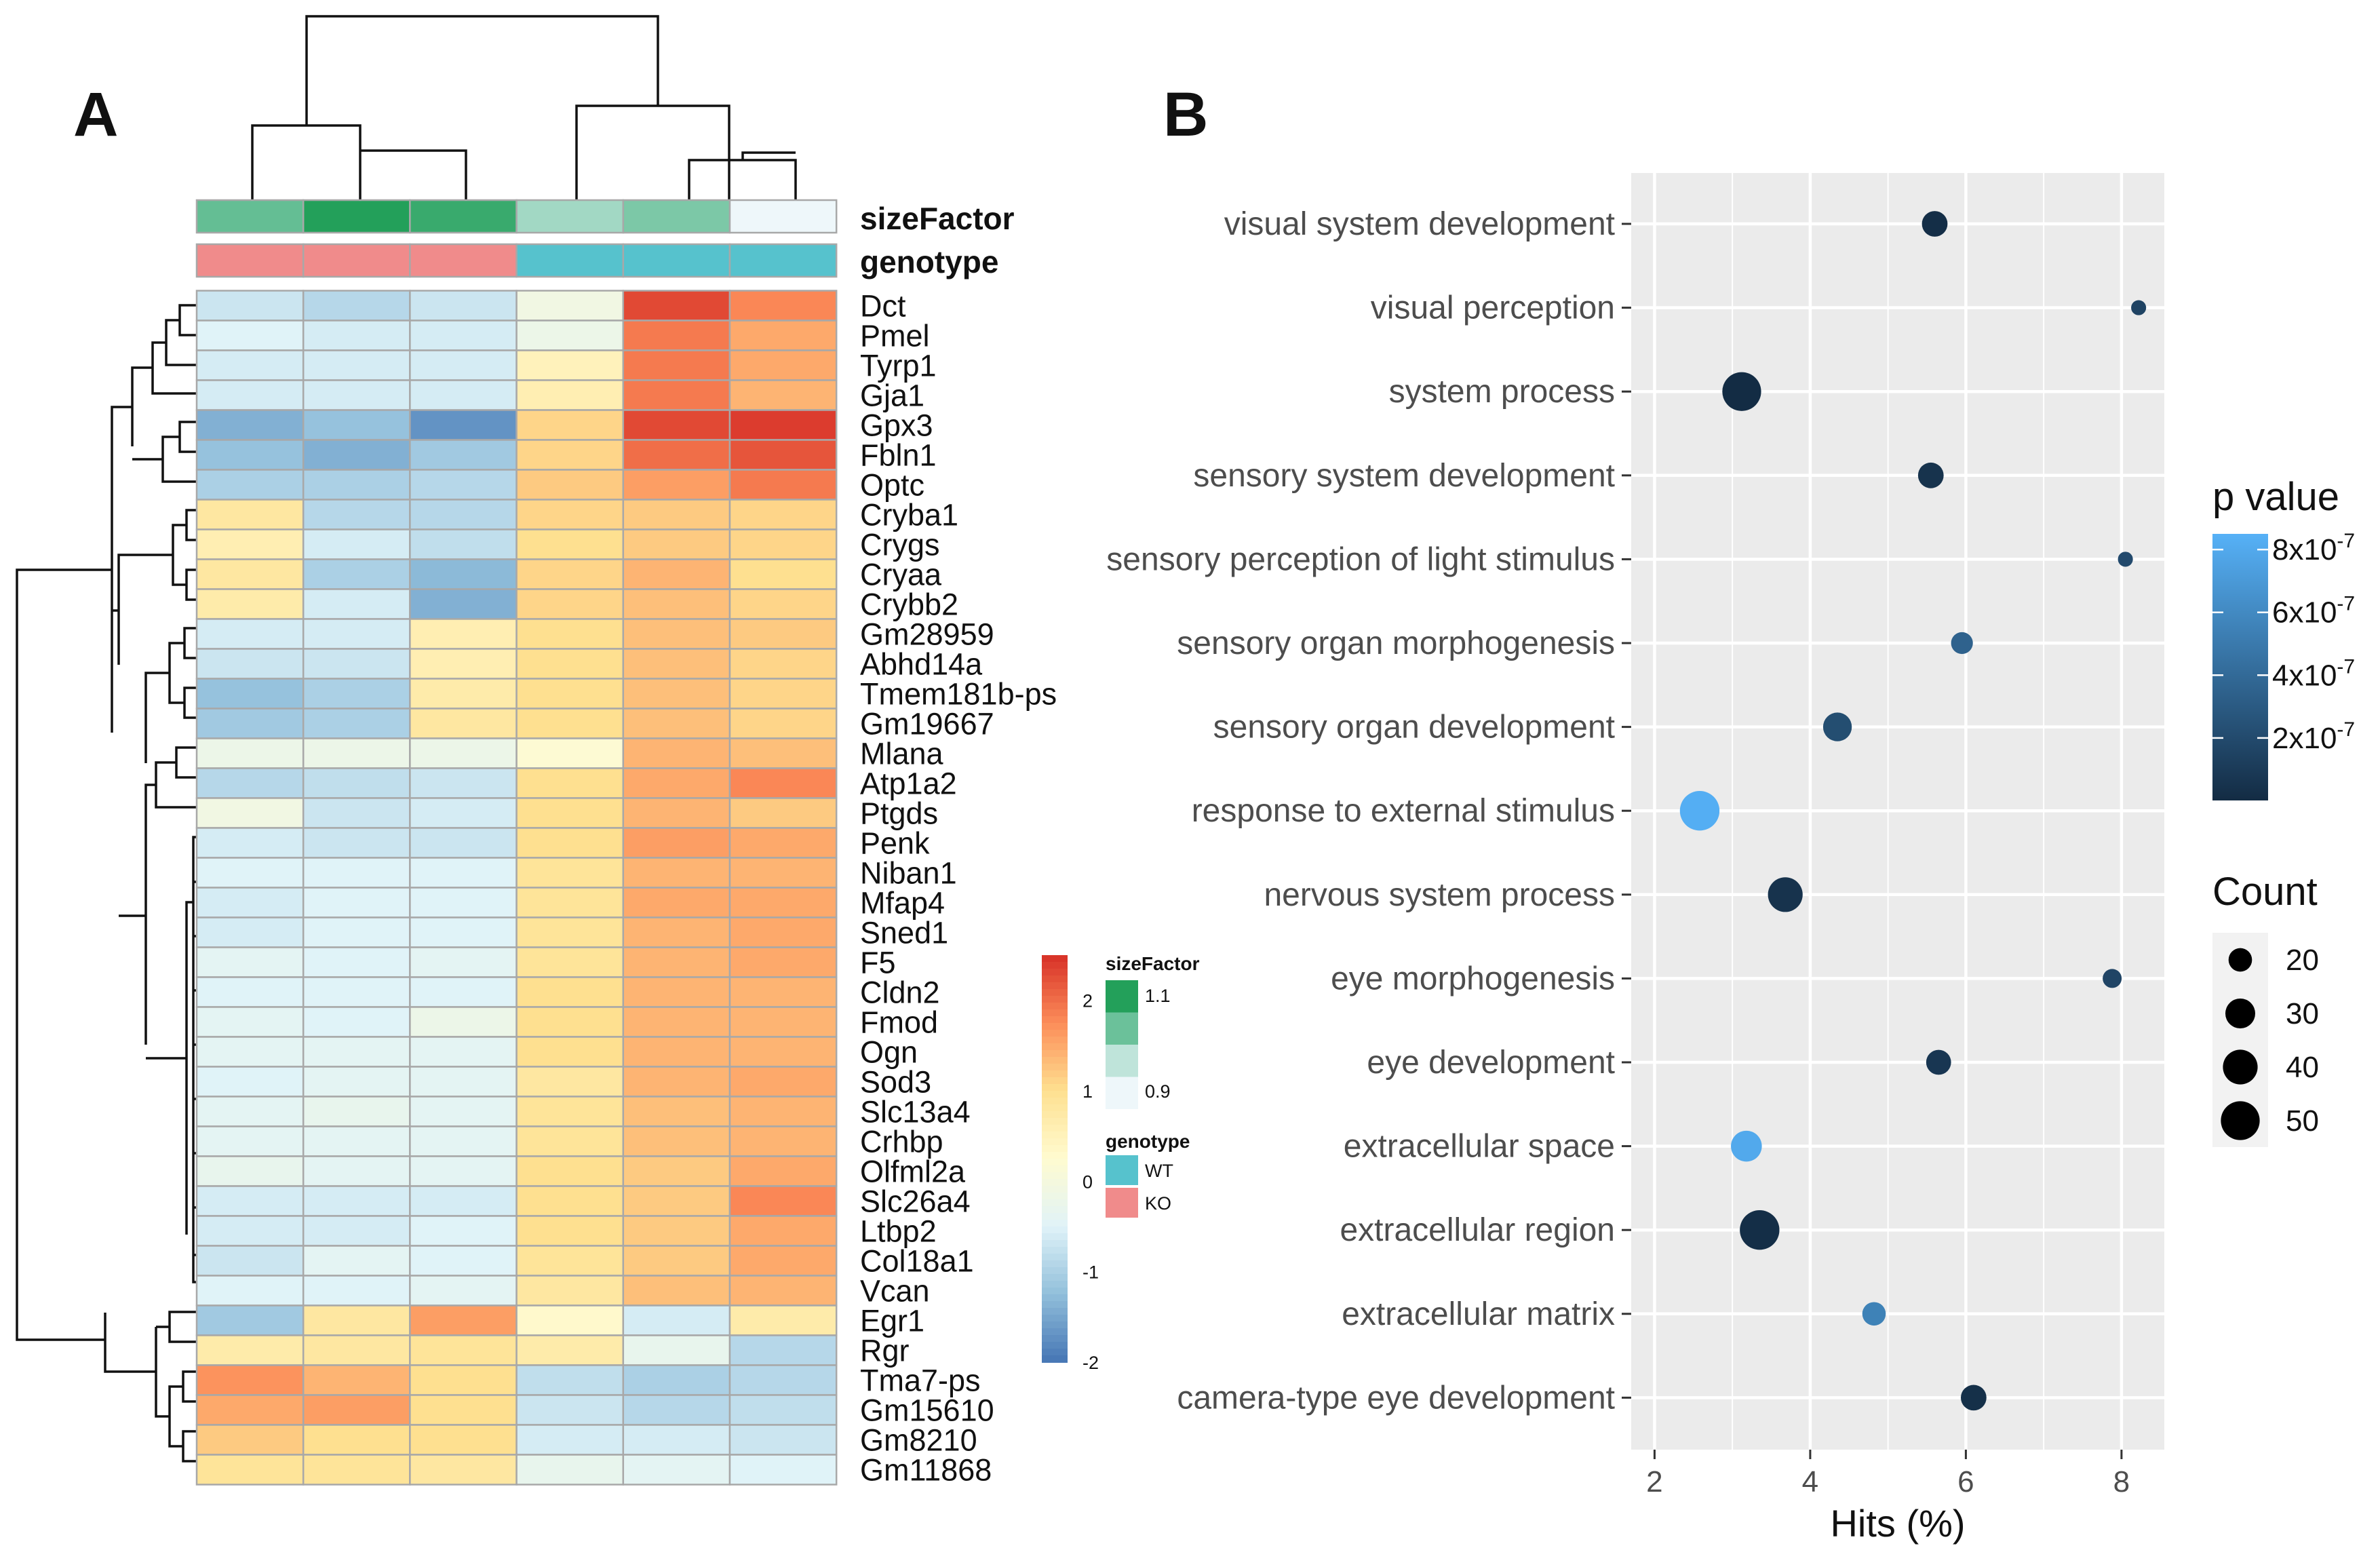 The height and width of the screenshot is (1567, 2380). Describe the element at coordinates (1491, 1063) in the screenshot. I see `term-label: eye development` at that location.